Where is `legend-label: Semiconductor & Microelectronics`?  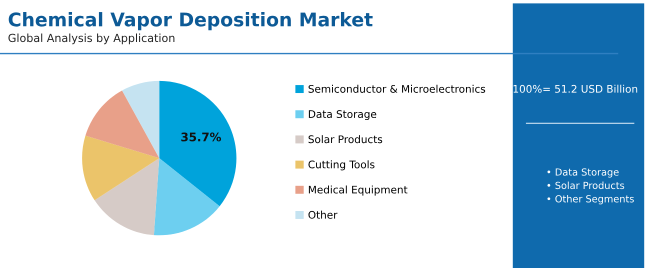 legend-label: Semiconductor & Microelectronics is located at coordinates (397, 88).